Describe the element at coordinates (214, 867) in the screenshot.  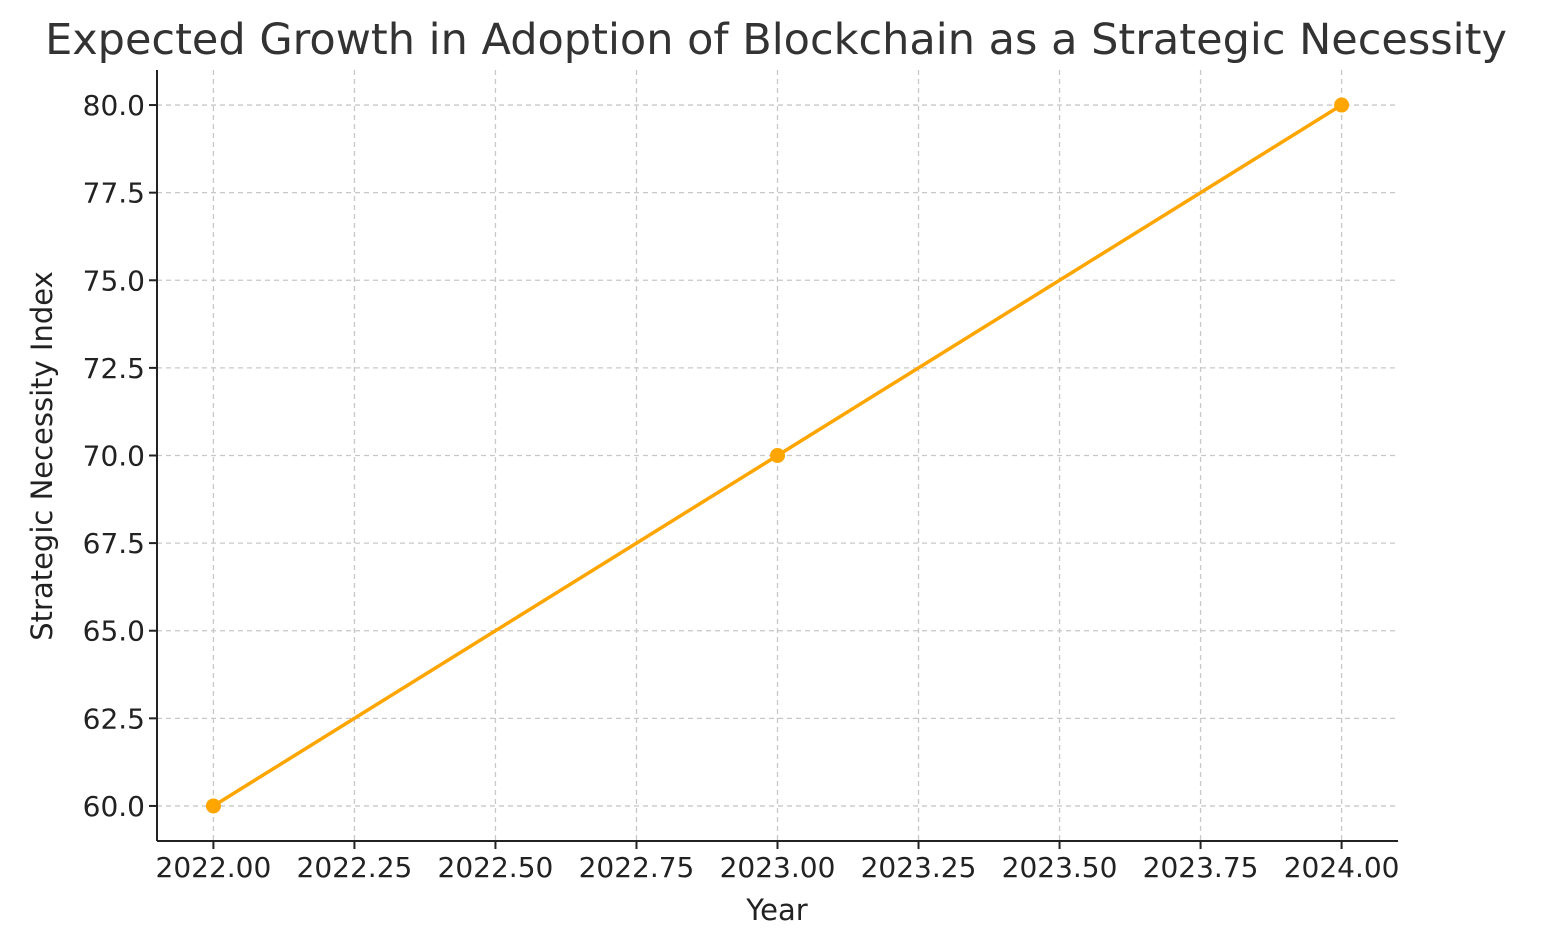
I see `x-tick-label: 2022.00` at that location.